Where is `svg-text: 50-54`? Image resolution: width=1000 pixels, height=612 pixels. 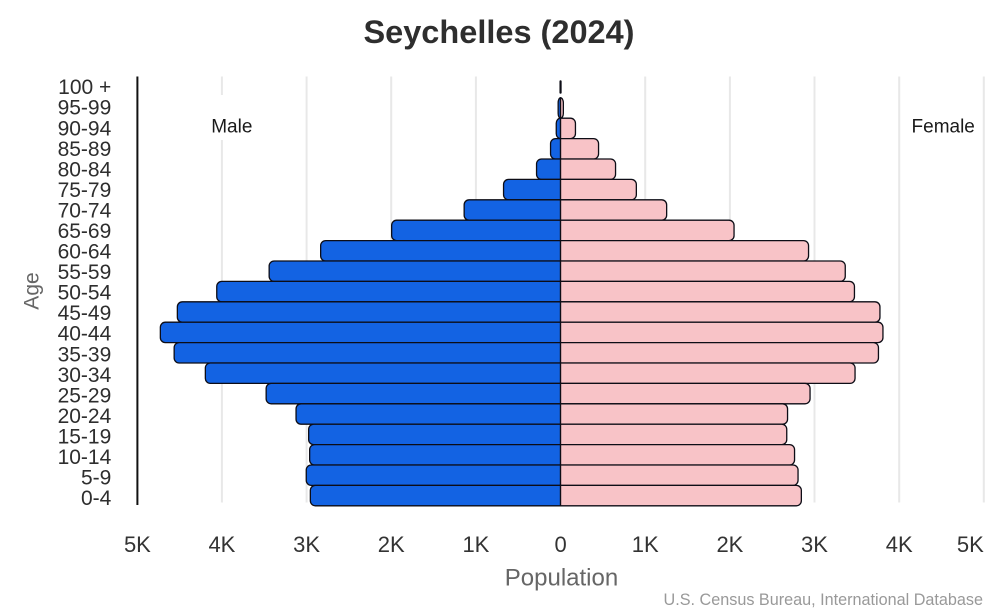
svg-text: 50-54 is located at coordinates (85, 293).